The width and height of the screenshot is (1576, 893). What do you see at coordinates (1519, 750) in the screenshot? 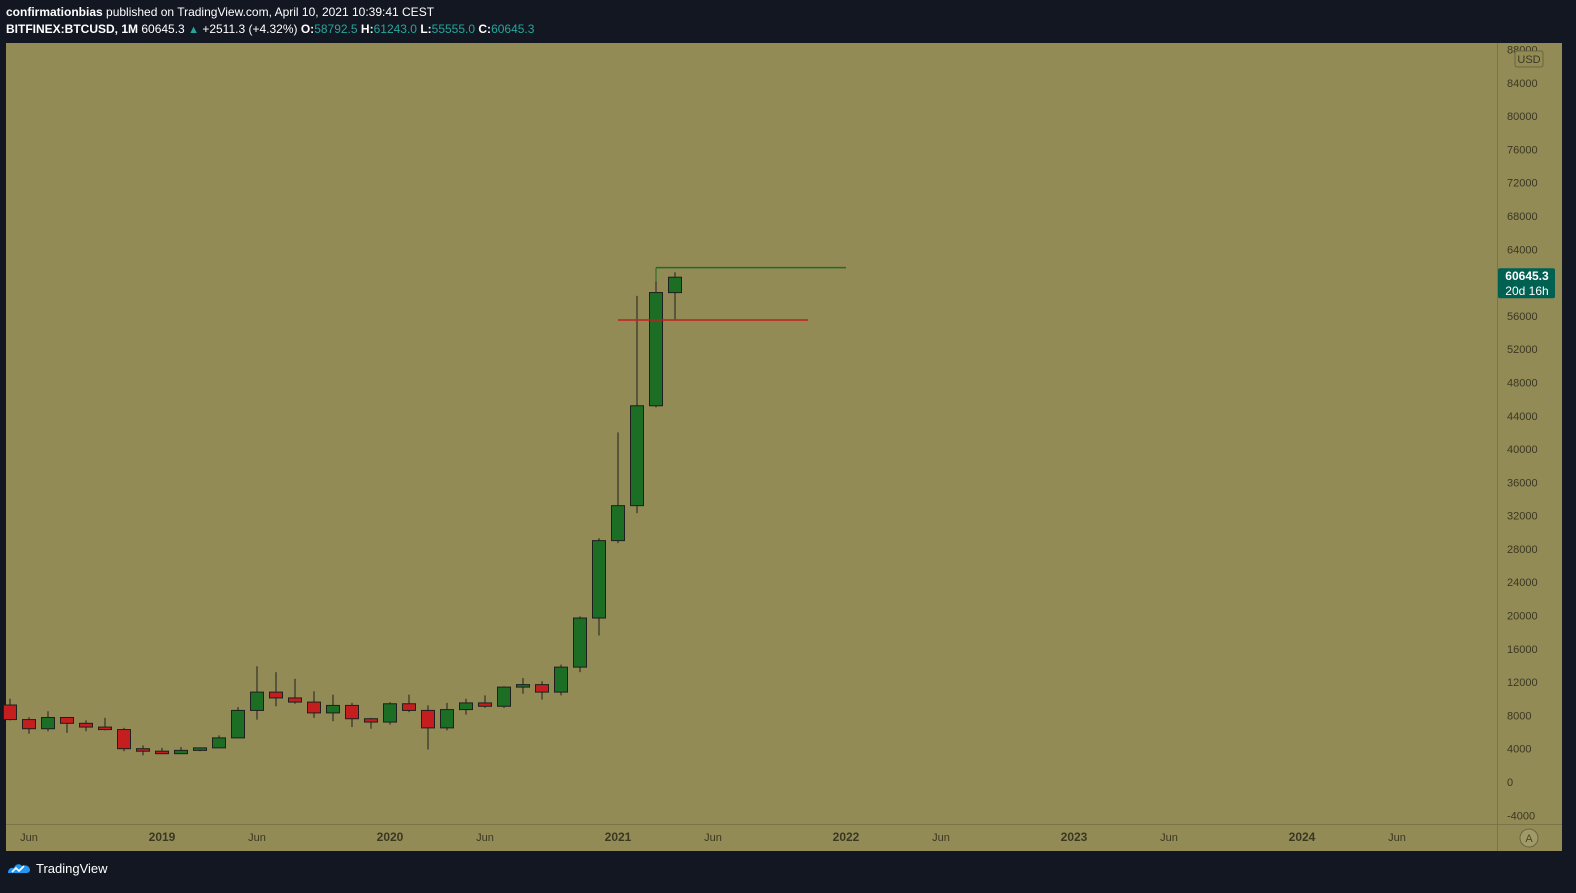
I see `price-tick-label: 4000` at bounding box center [1519, 750].